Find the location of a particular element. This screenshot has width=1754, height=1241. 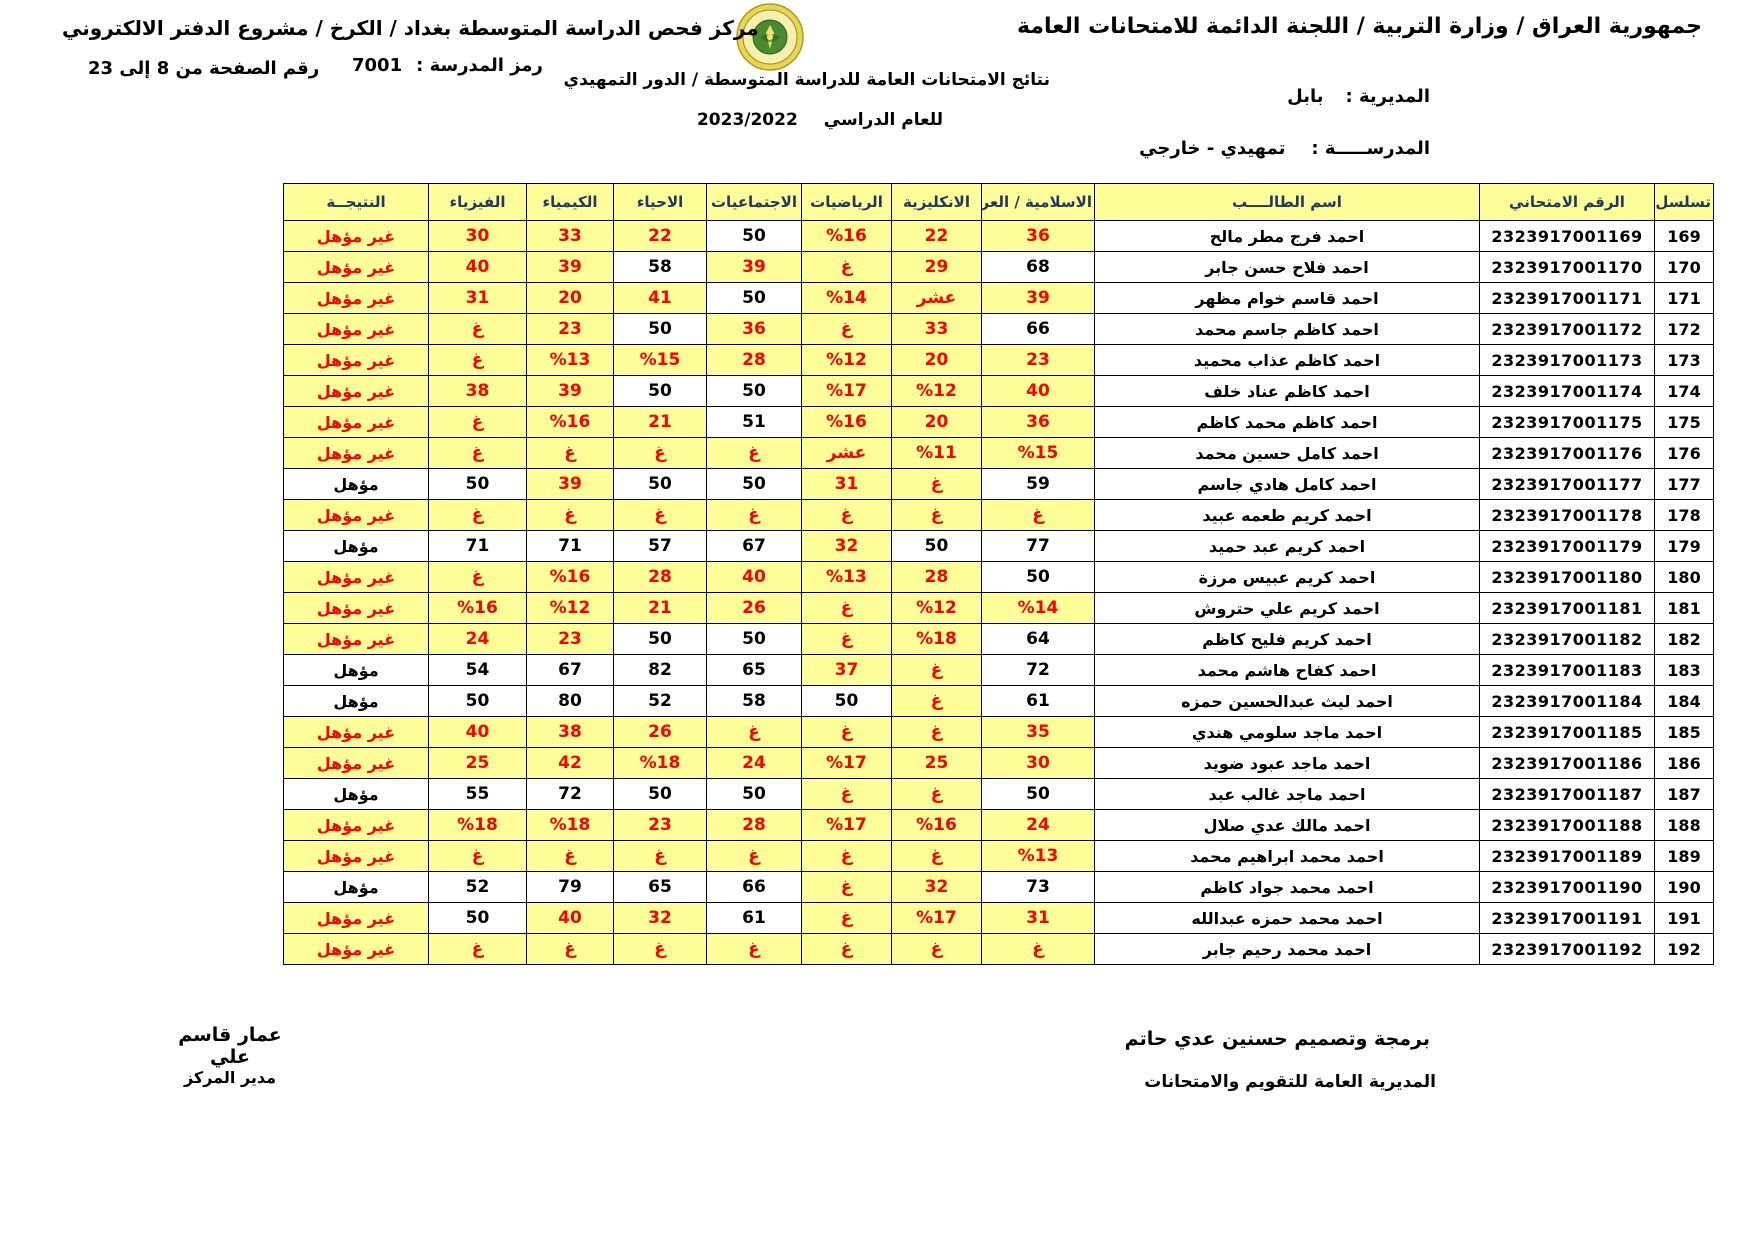

score-cell: 57 is located at coordinates (660, 546).